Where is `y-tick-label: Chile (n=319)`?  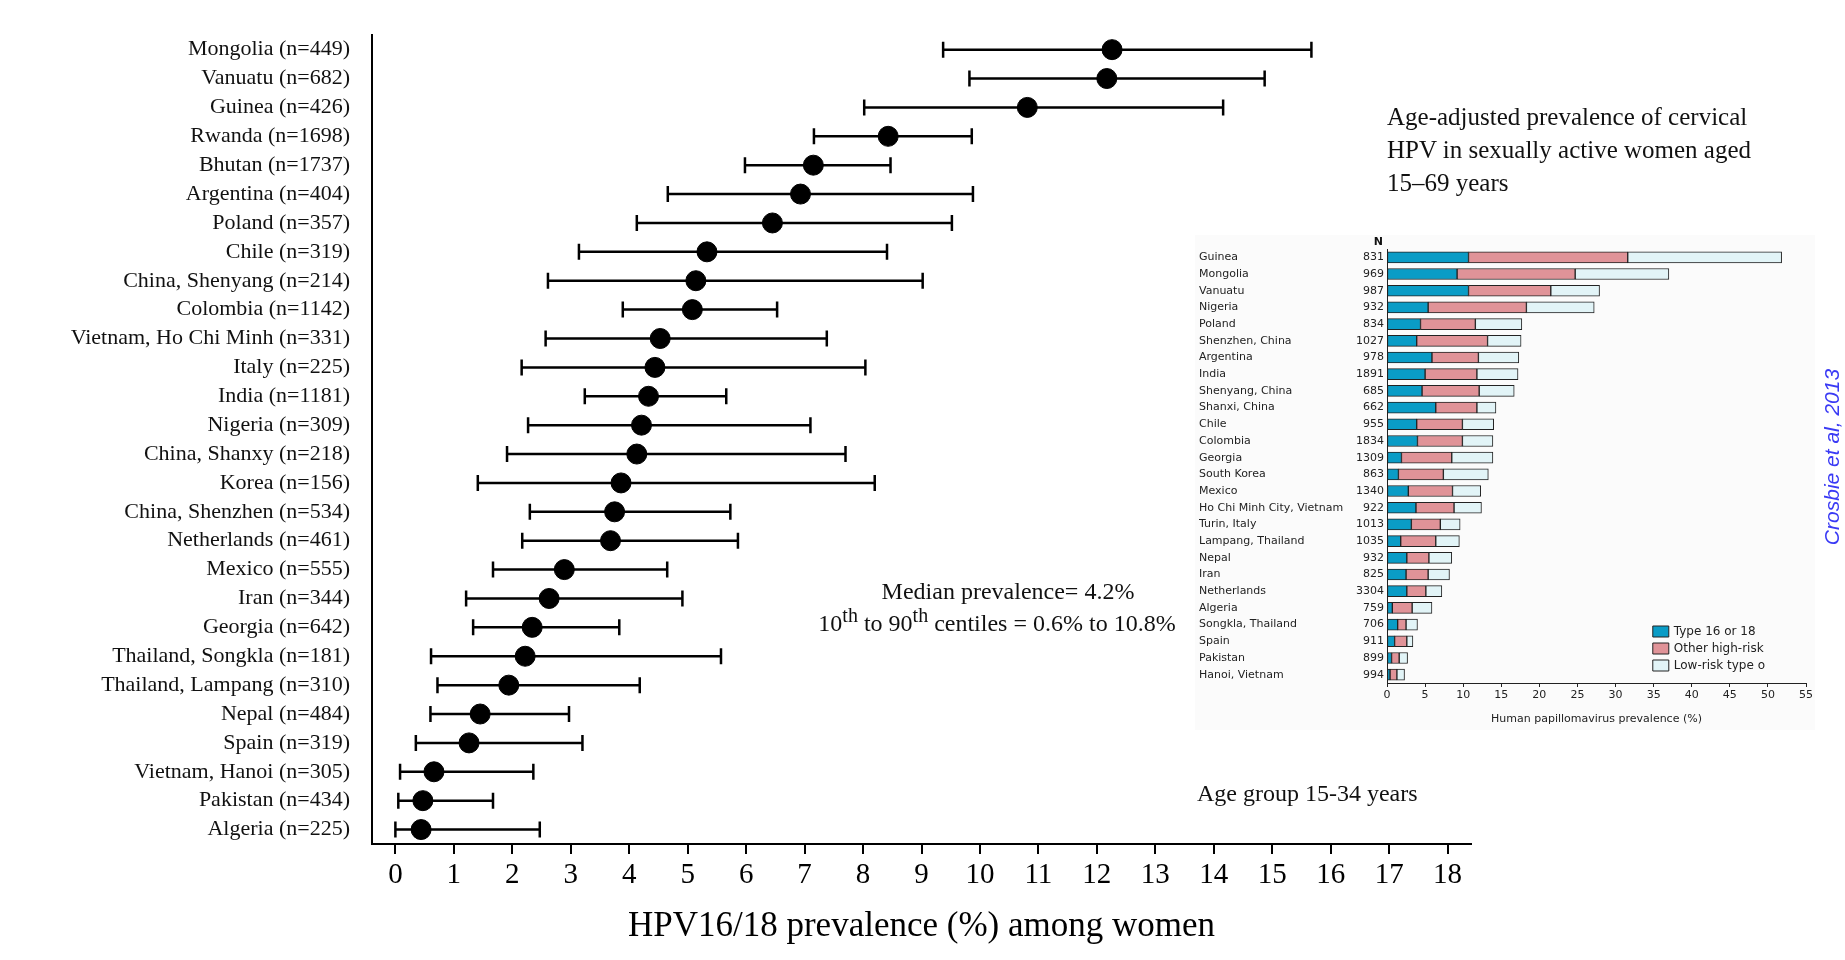 y-tick-label: Chile (n=319) is located at coordinates (287, 250).